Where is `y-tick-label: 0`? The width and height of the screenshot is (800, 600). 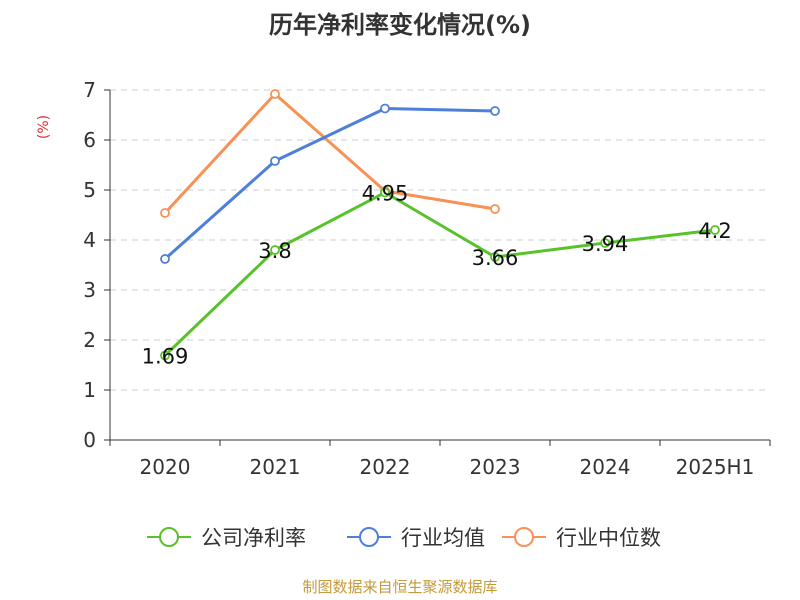
y-tick-label: 0 is located at coordinates (89, 440).